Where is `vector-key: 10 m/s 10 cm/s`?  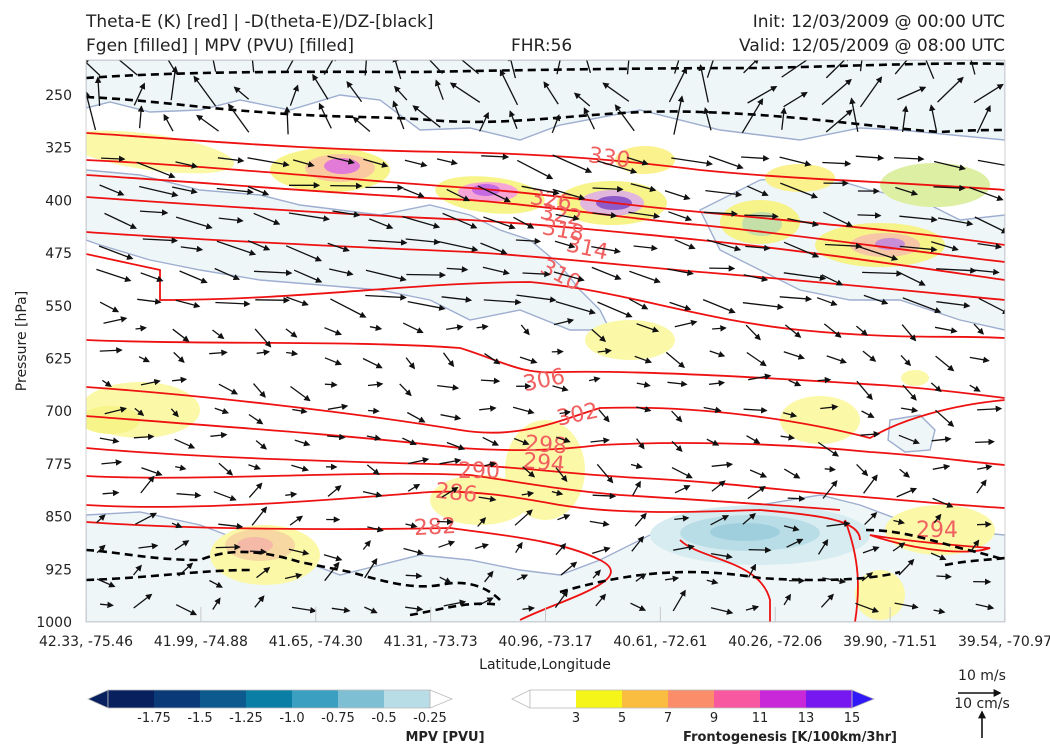
vector-key: 10 m/s 10 cm/s is located at coordinates (982, 703).